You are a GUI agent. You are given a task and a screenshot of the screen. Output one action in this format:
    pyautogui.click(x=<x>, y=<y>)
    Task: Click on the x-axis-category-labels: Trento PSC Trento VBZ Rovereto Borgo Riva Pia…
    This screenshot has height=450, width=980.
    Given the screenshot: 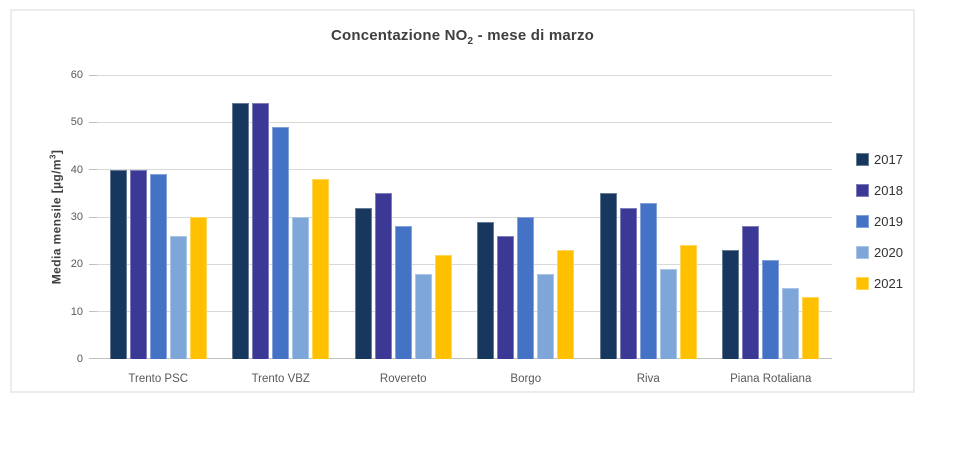 What is the action you would take?
    pyautogui.click(x=464, y=379)
    